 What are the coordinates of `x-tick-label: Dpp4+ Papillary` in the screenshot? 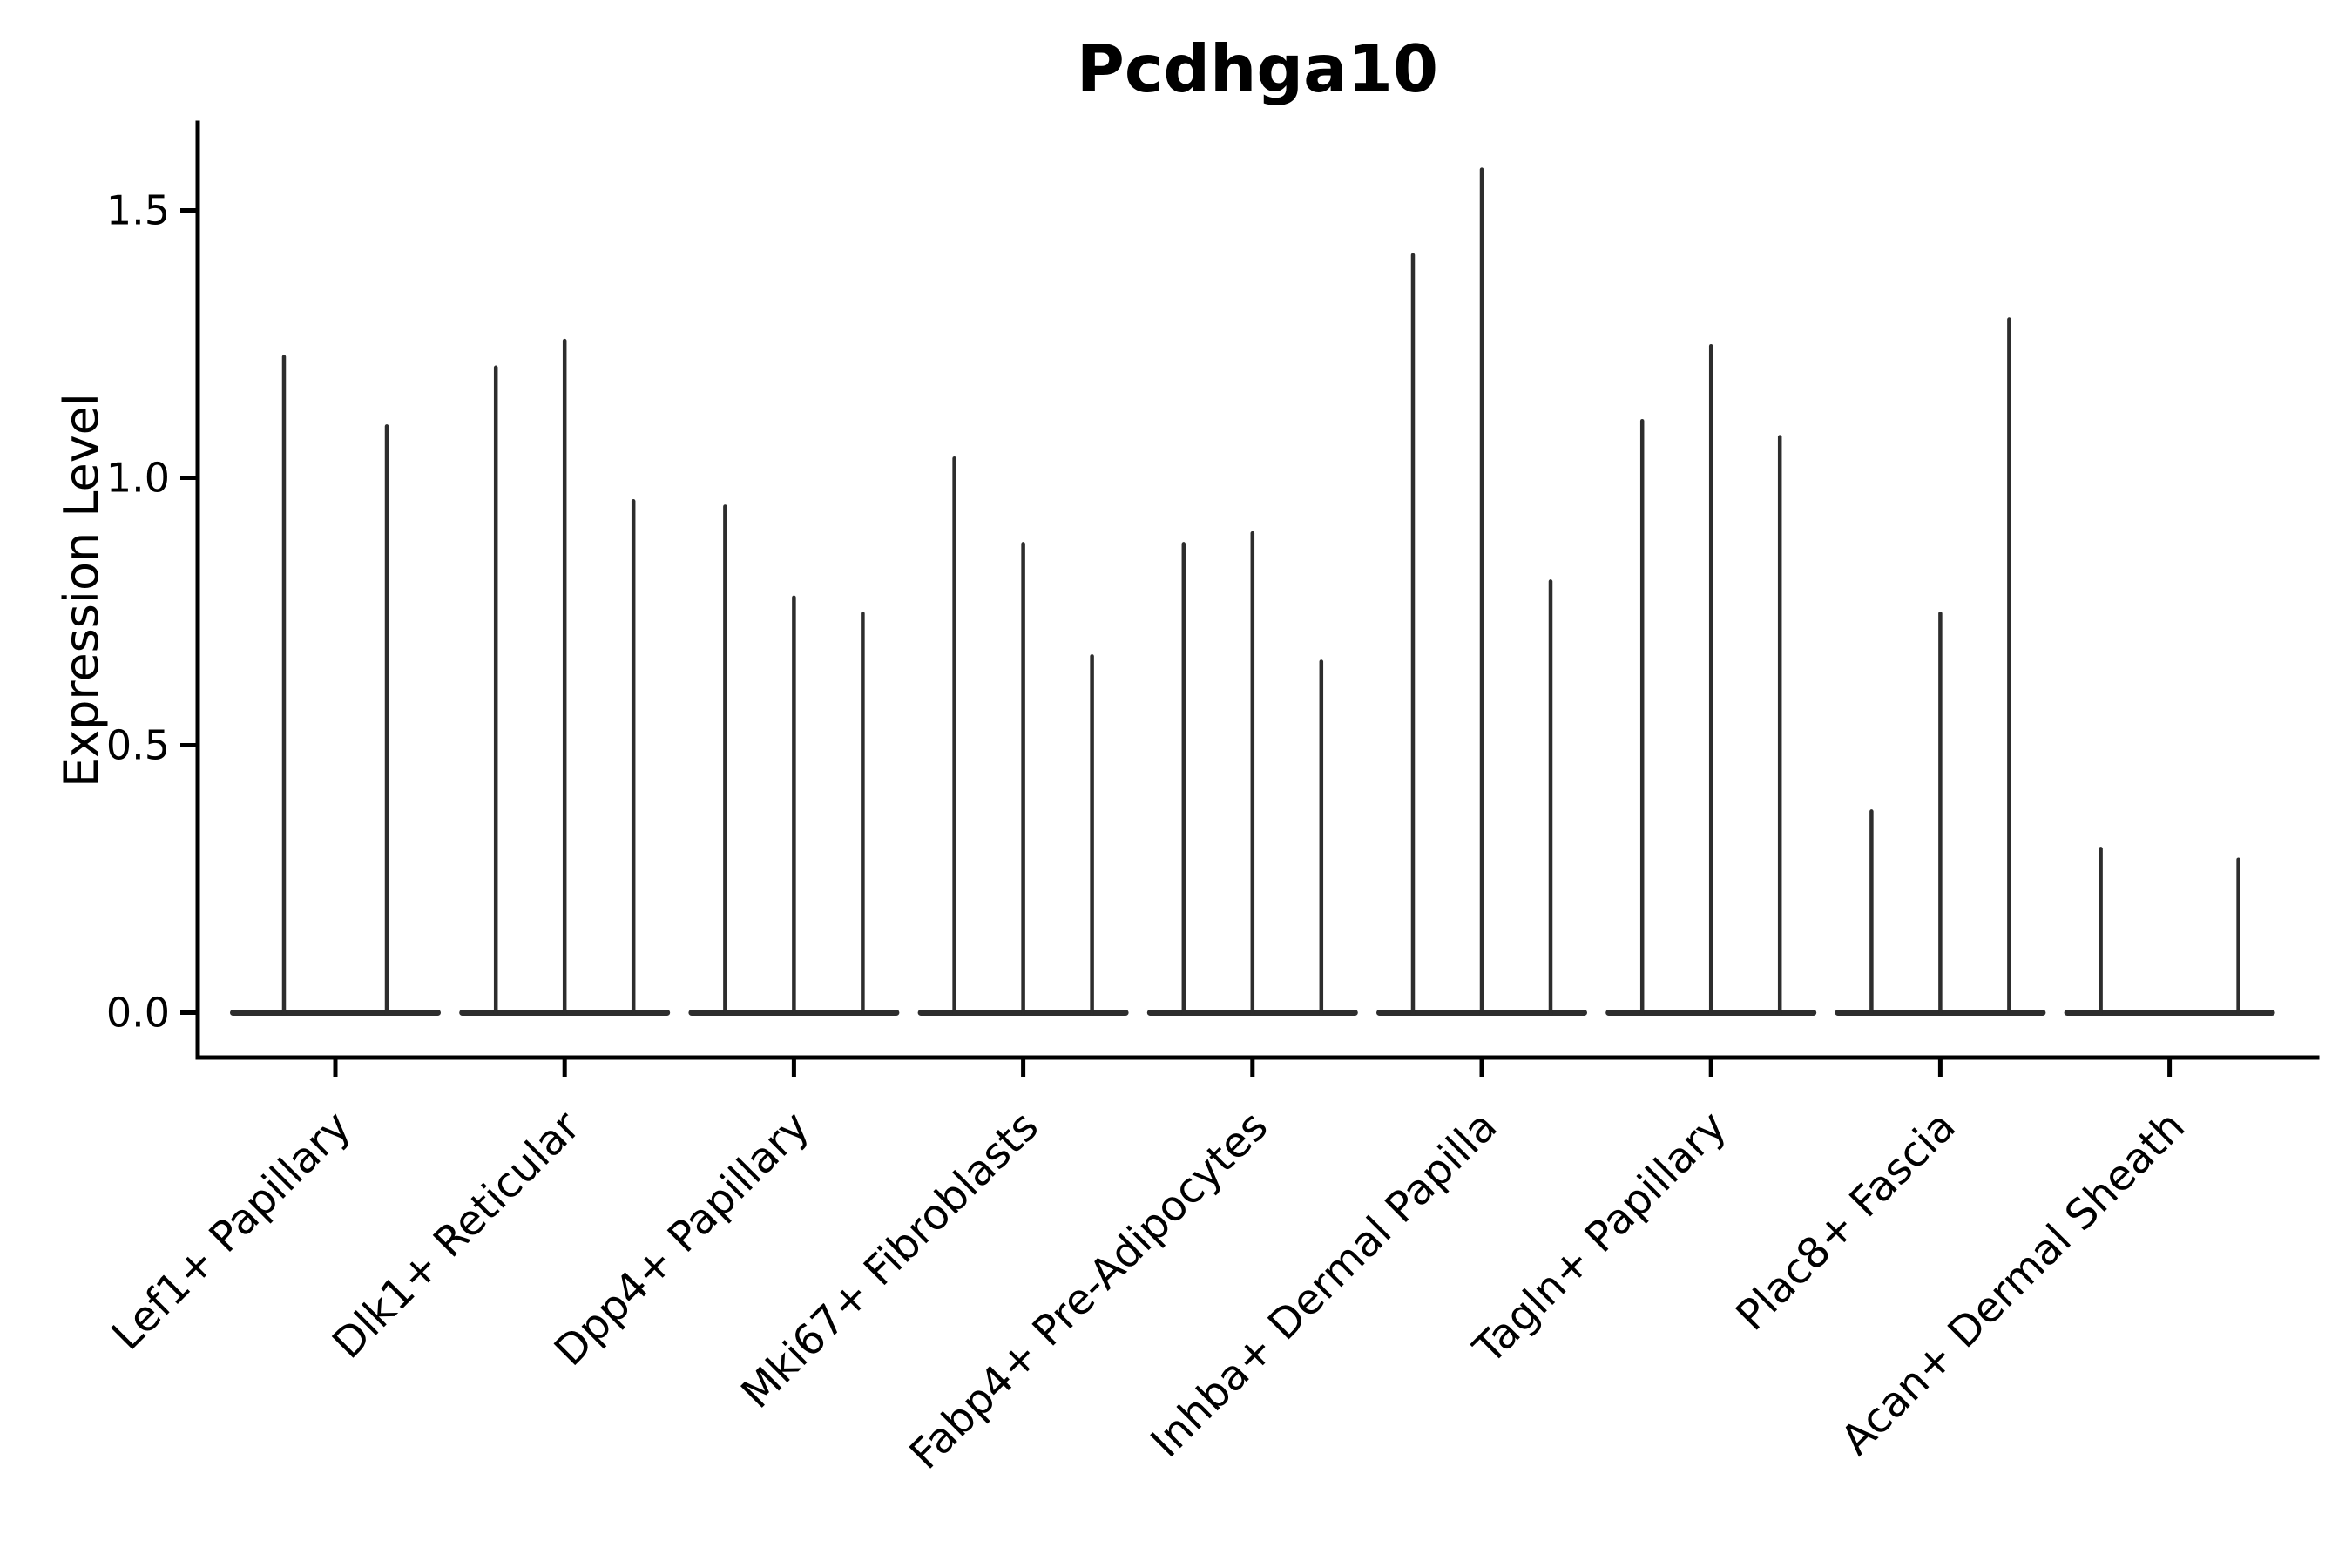 It's located at (682, 1238).